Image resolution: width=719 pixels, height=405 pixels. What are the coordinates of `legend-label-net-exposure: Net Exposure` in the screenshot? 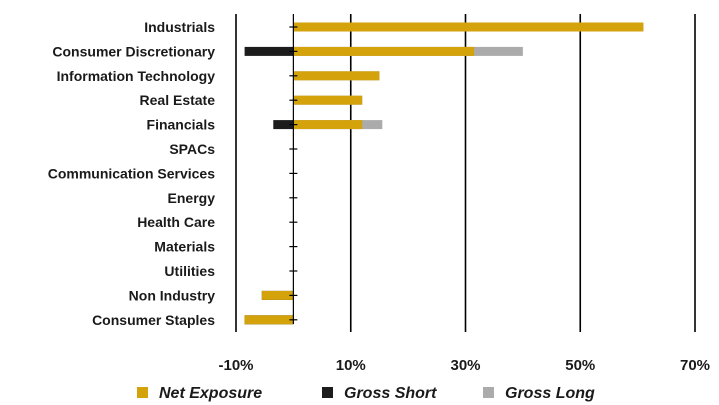 It's located at (210, 393).